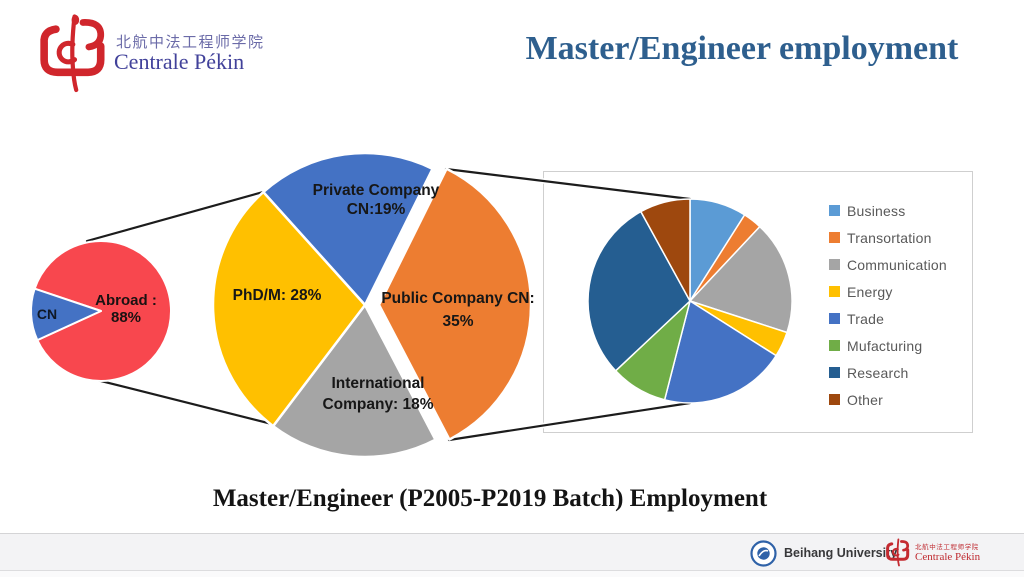  Describe the element at coordinates (639, 291) in the screenshot. I see `employment-sectors-slice-research` at that location.